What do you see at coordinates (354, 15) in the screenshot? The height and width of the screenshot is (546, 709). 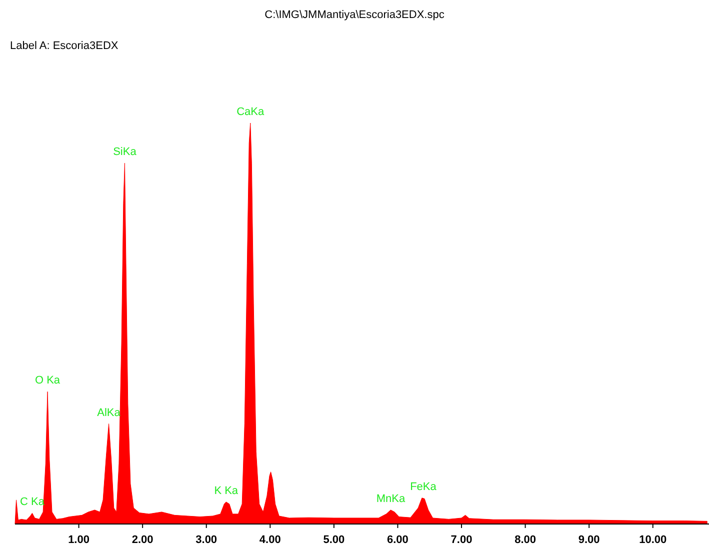 I see `chart-title: C:\IMG\JMMantiya\Escoria3EDX.spc` at bounding box center [354, 15].